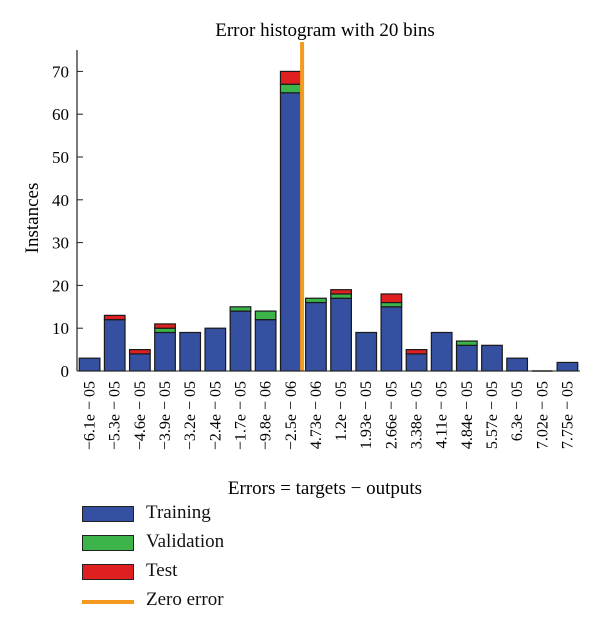 Image resolution: width=600 pixels, height=630 pixels. I want to click on x-tick-label: 7.02e − 05, so click(542, 415).